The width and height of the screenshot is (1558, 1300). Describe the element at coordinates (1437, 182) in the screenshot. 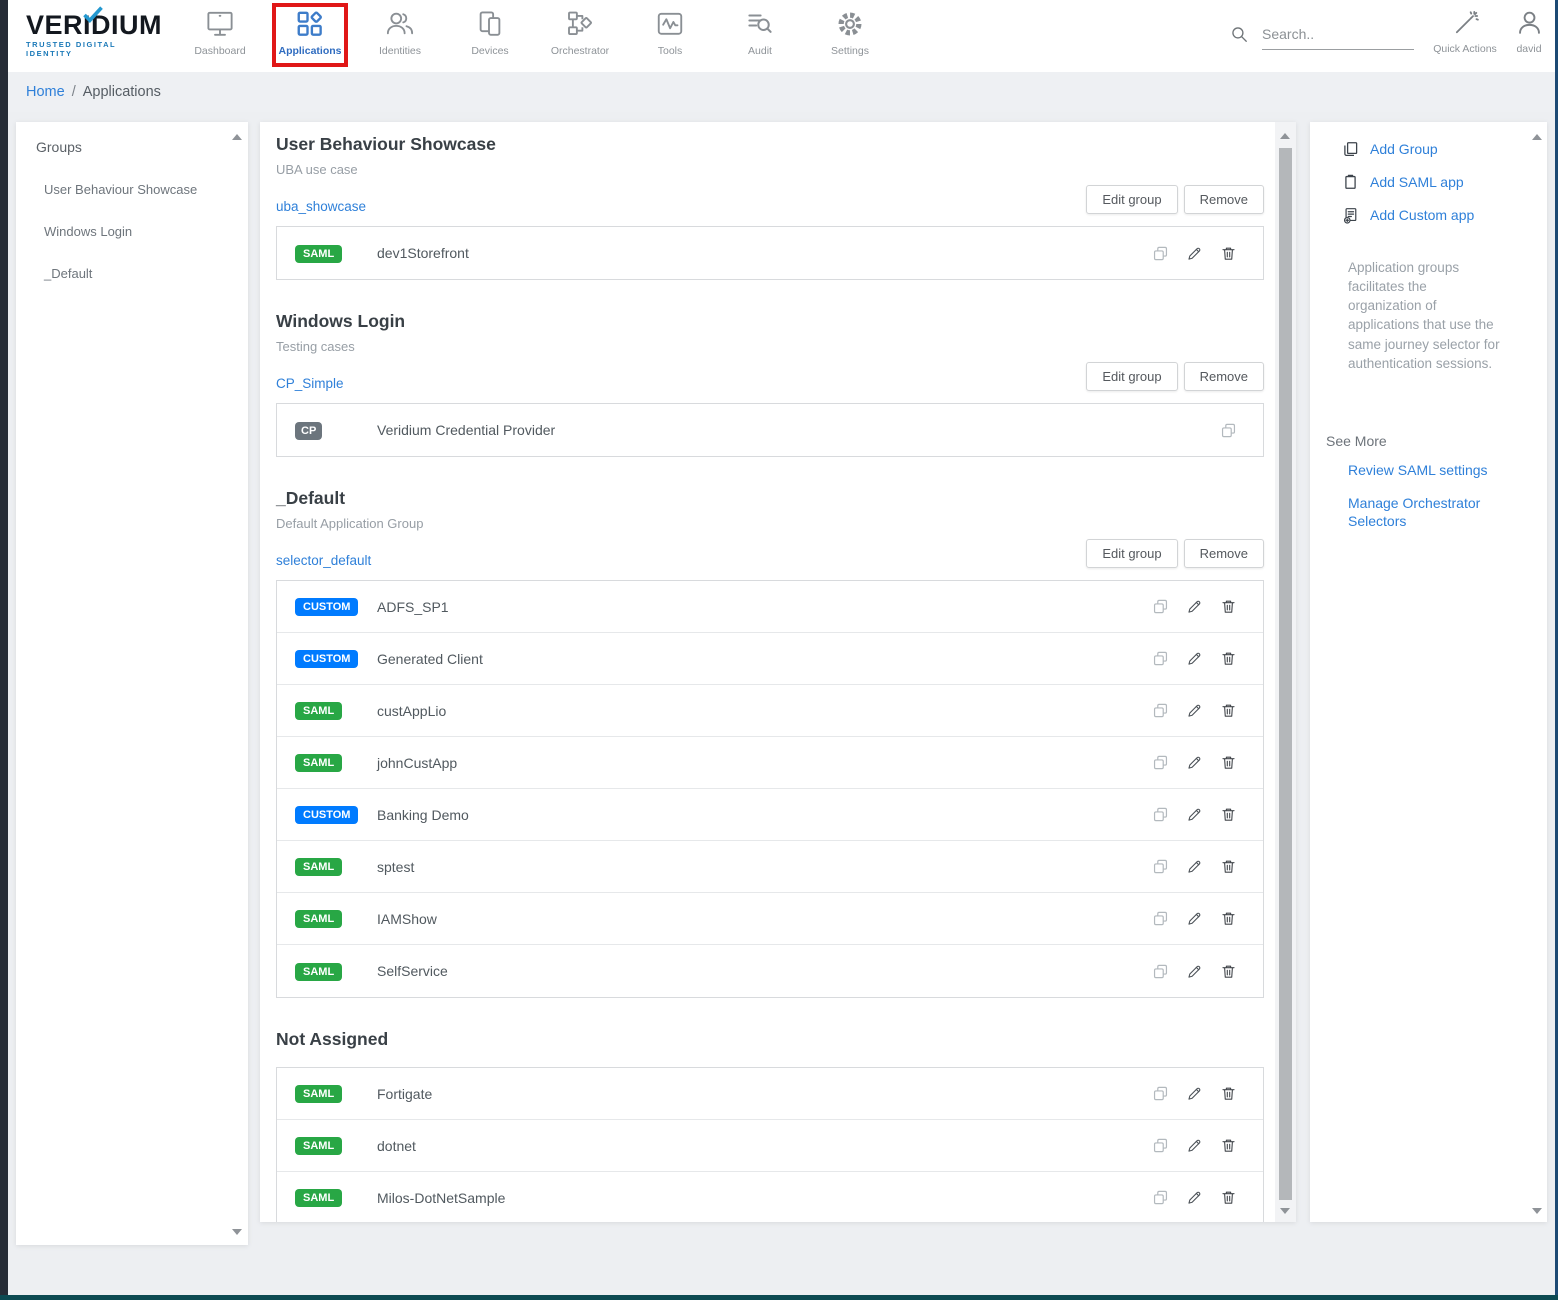

I see `add-saml-app-link: Add SAML app` at that location.